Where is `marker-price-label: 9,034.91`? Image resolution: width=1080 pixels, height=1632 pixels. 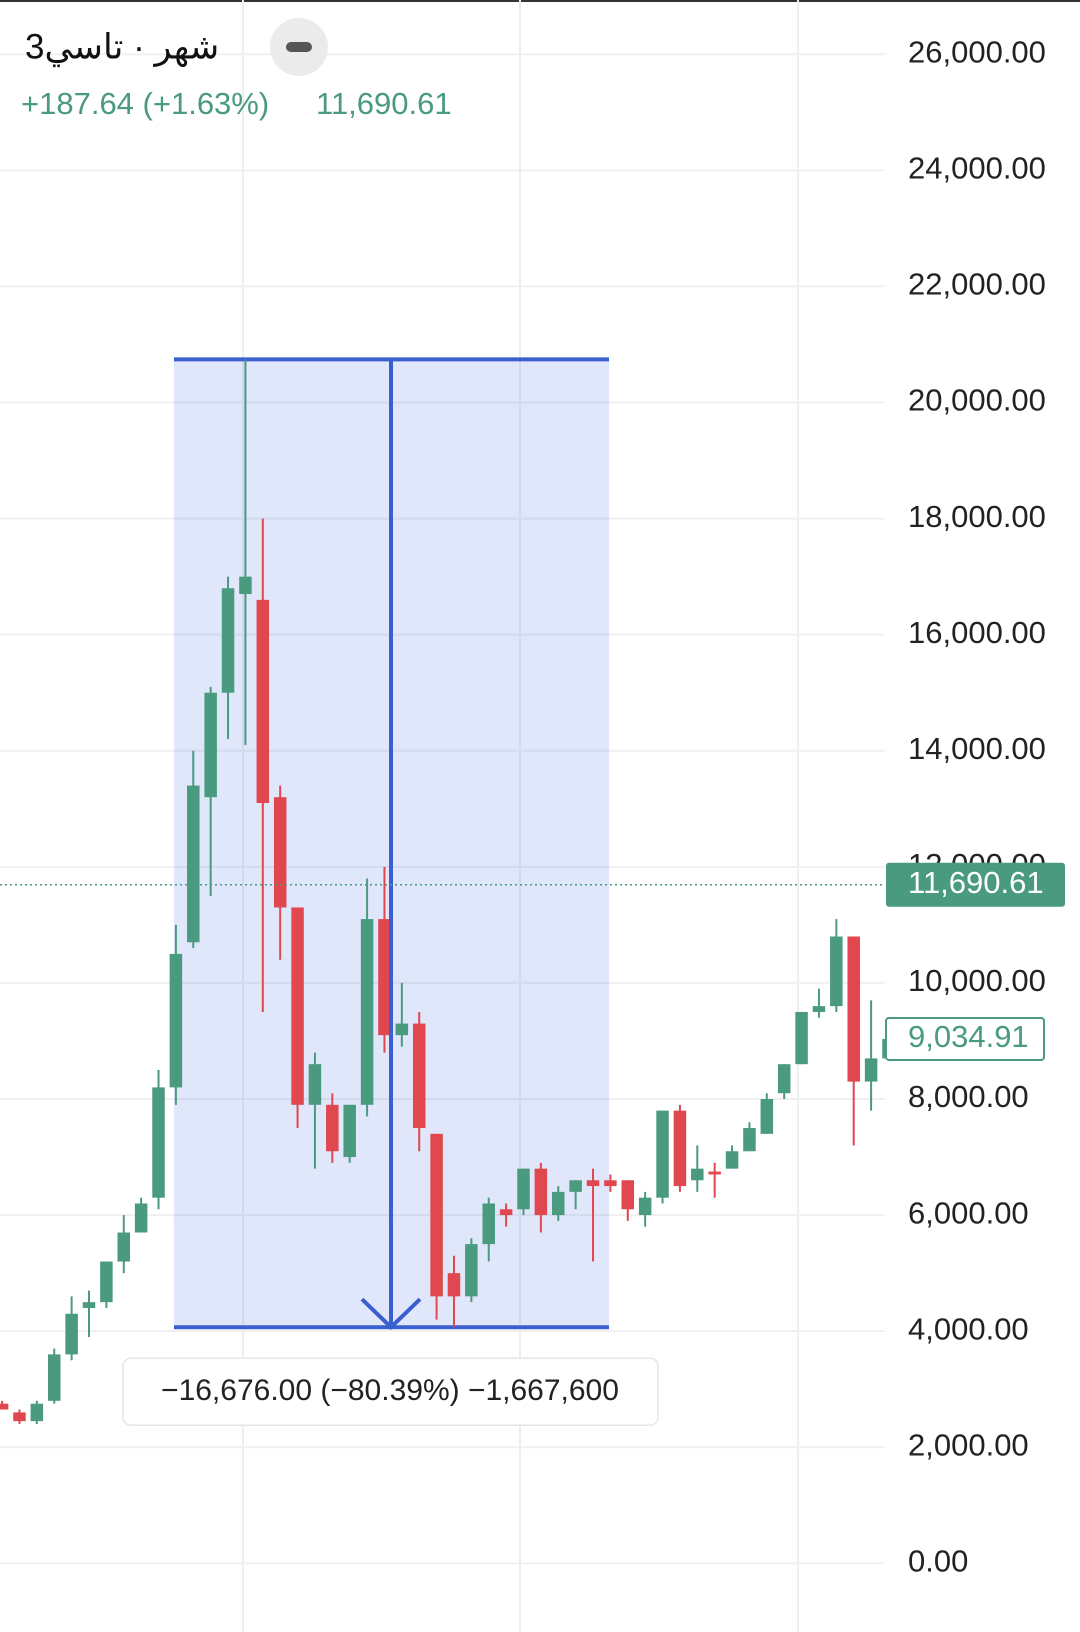 marker-price-label: 9,034.91 is located at coordinates (968, 1036).